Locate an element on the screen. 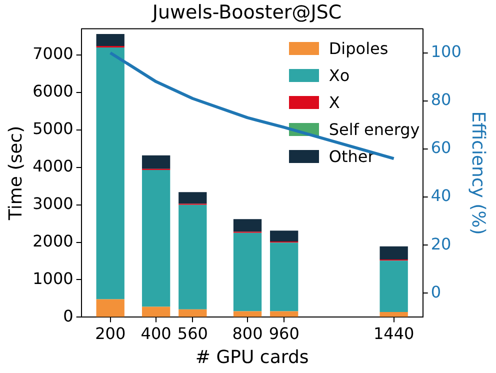 This screenshot has width=496, height=373. x-tick-label: 960 is located at coordinates (284, 333).